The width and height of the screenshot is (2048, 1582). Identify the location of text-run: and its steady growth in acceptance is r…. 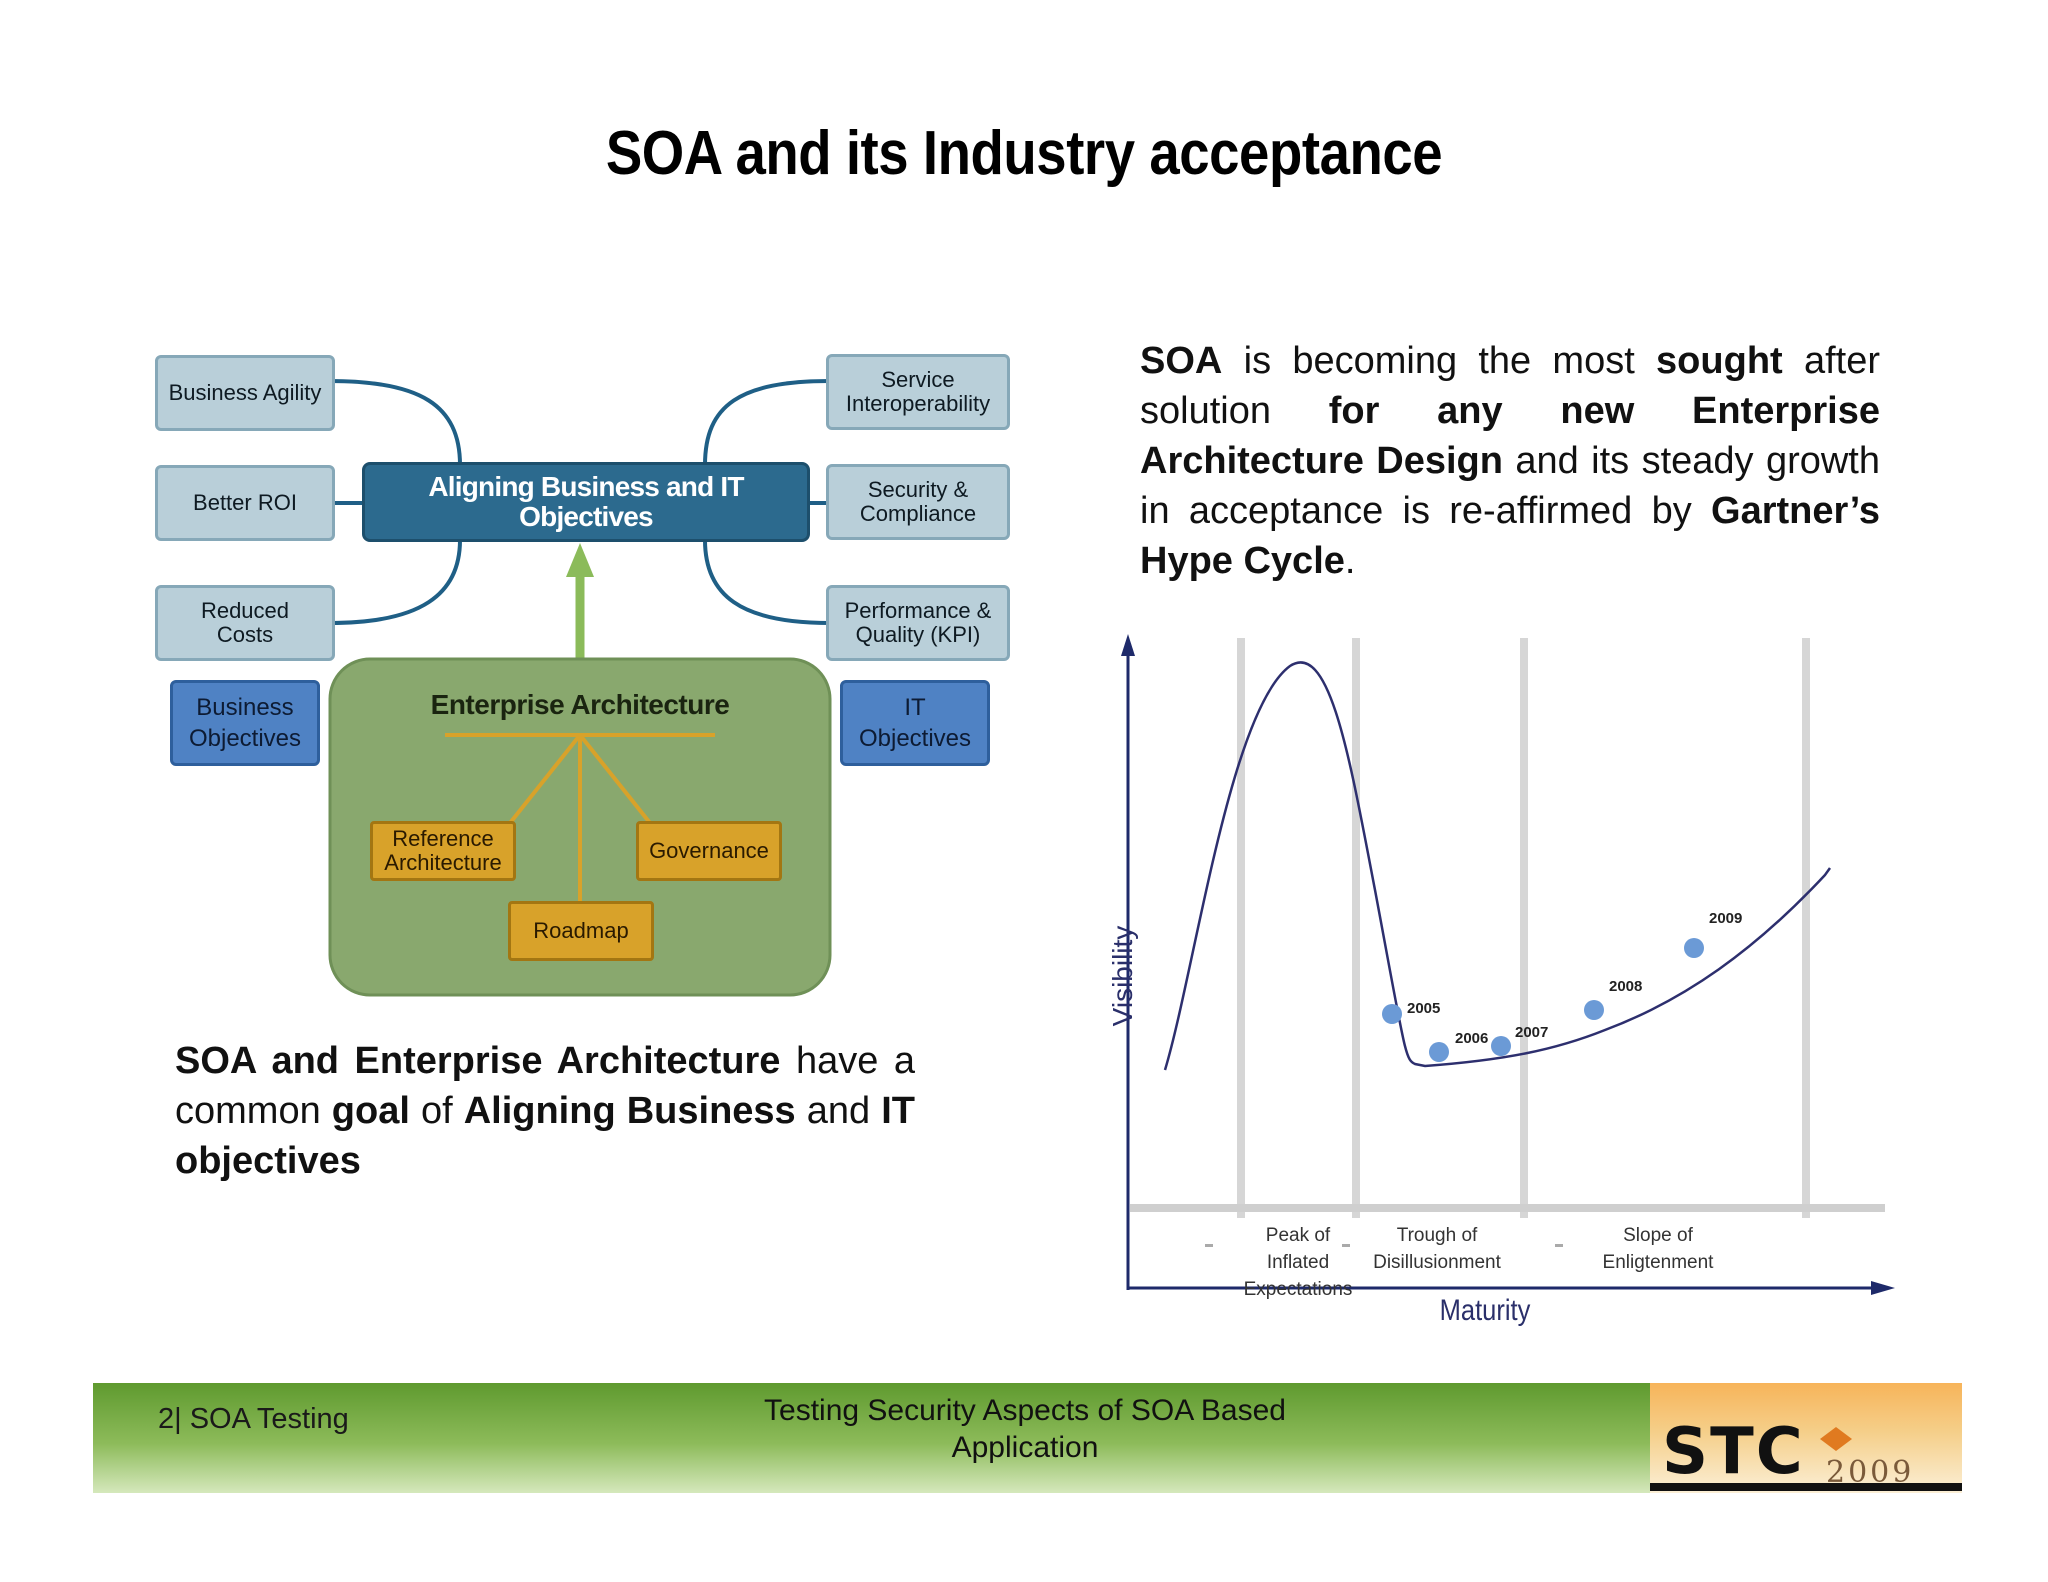
(1510, 486).